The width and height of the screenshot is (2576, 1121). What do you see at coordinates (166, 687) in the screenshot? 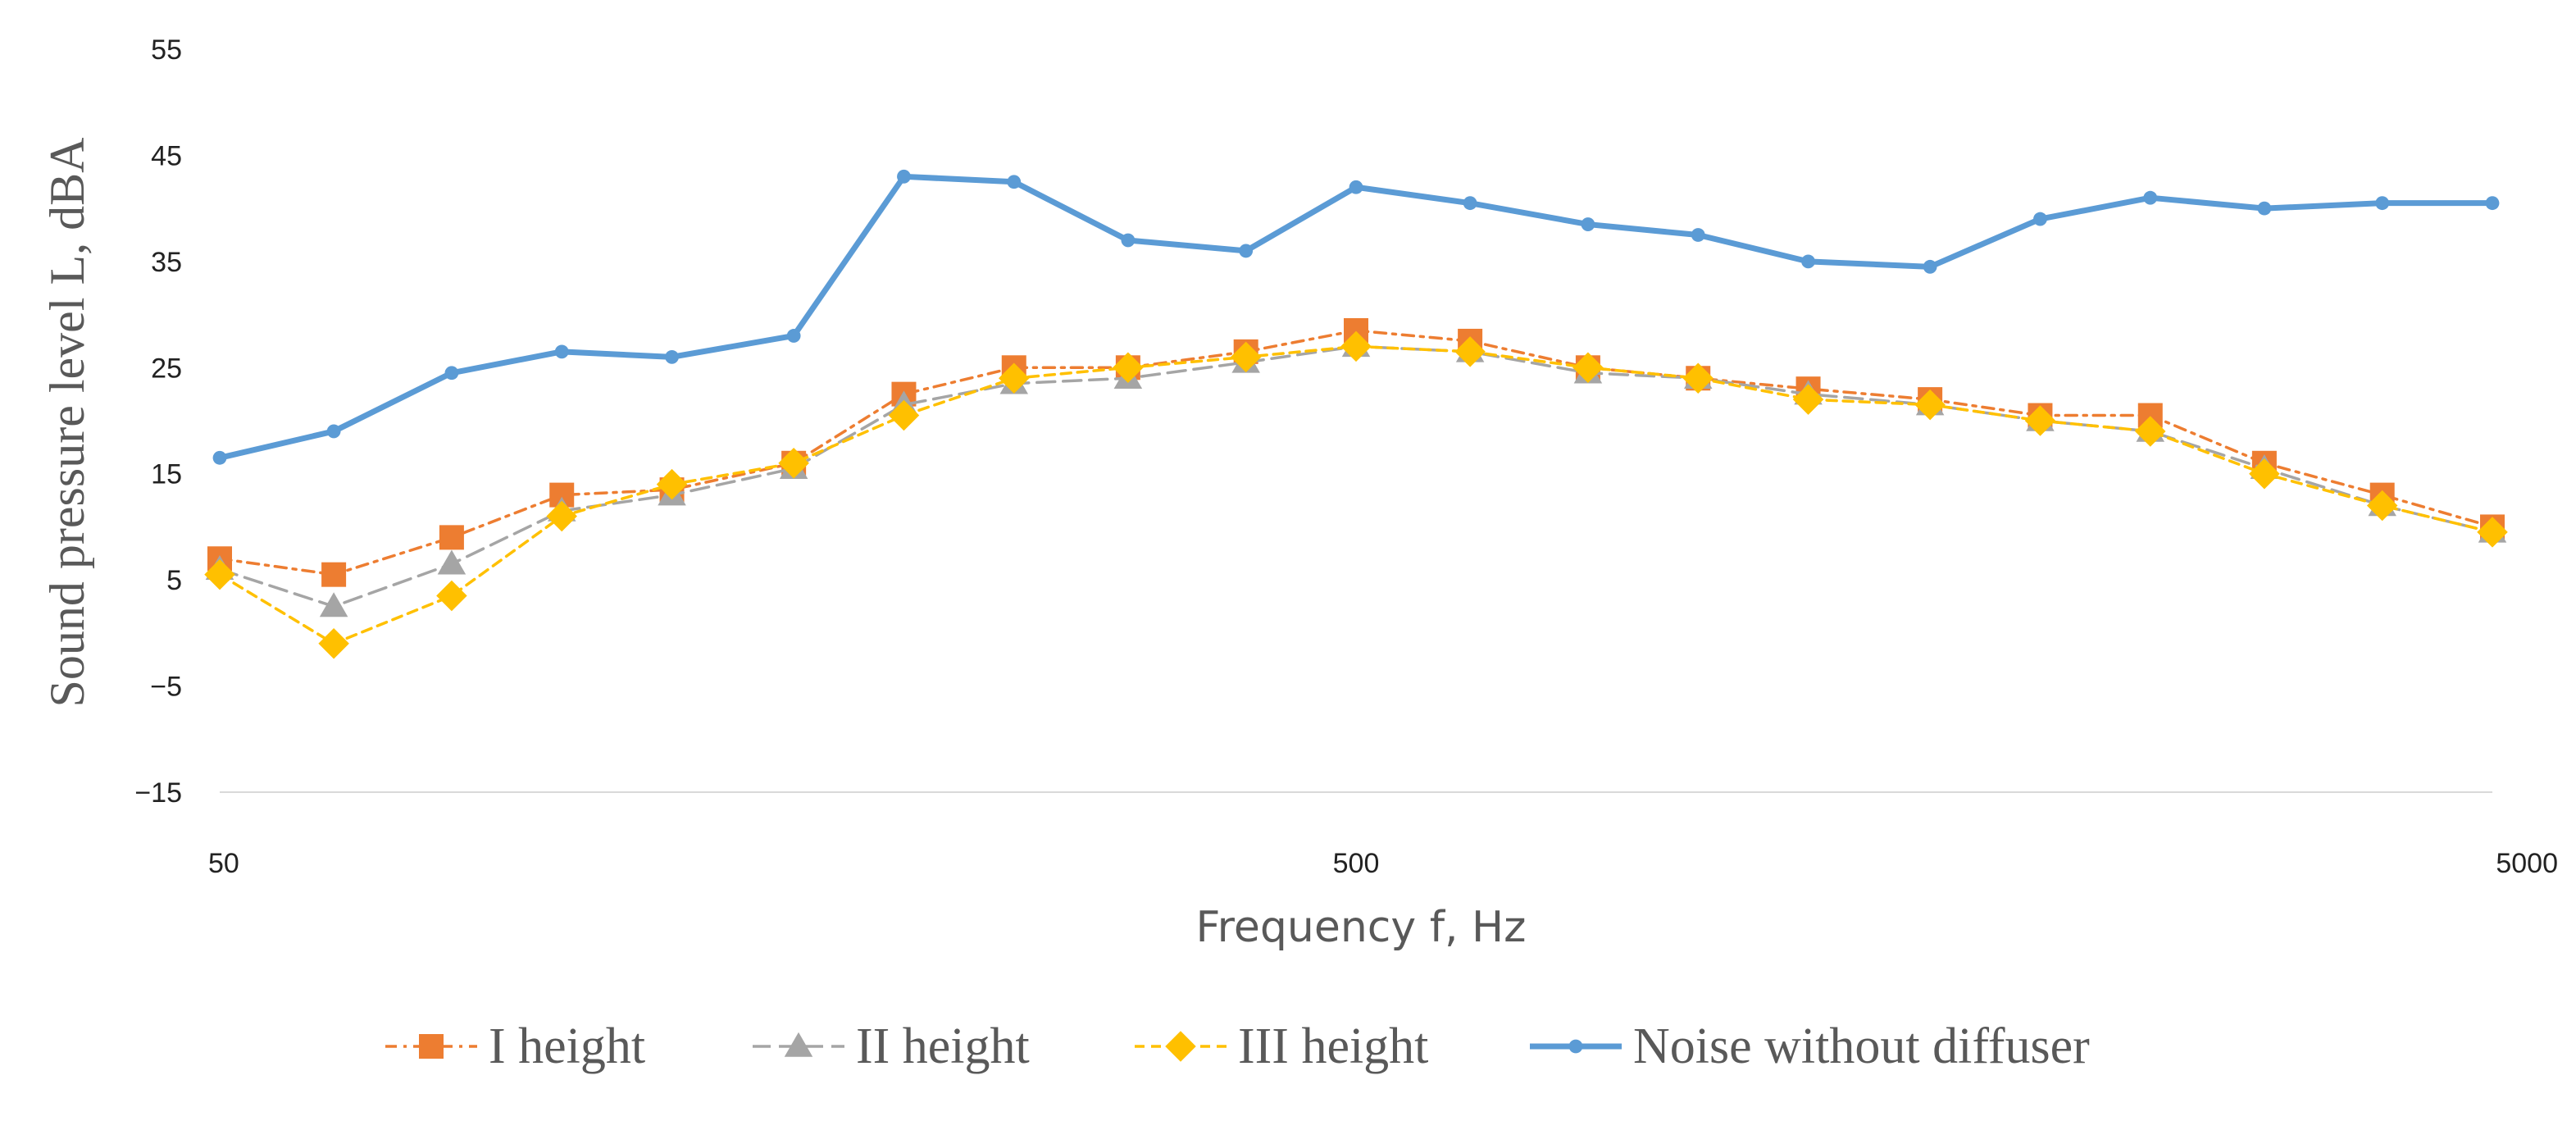
I see `y-tick-label: −5` at bounding box center [166, 687].